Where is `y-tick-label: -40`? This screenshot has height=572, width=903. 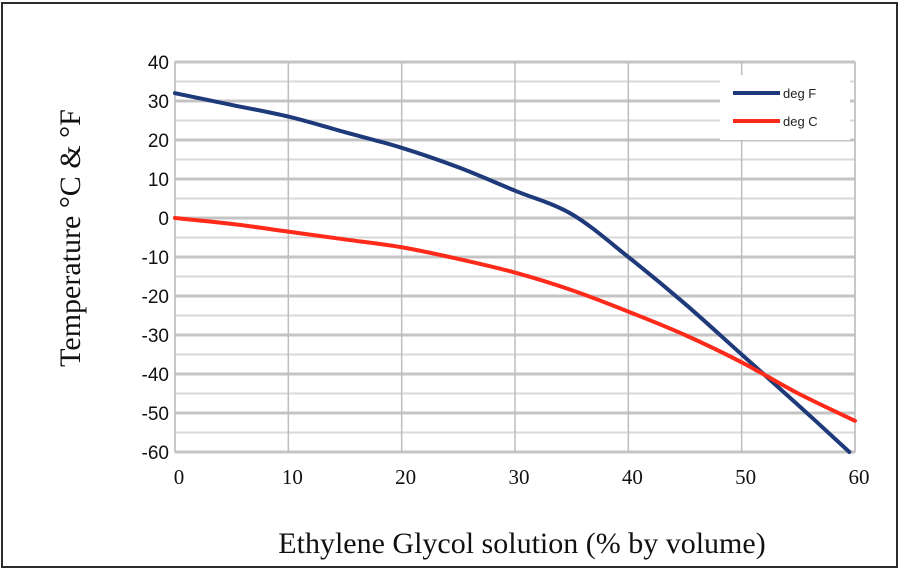 y-tick-label: -40 is located at coordinates (155, 375).